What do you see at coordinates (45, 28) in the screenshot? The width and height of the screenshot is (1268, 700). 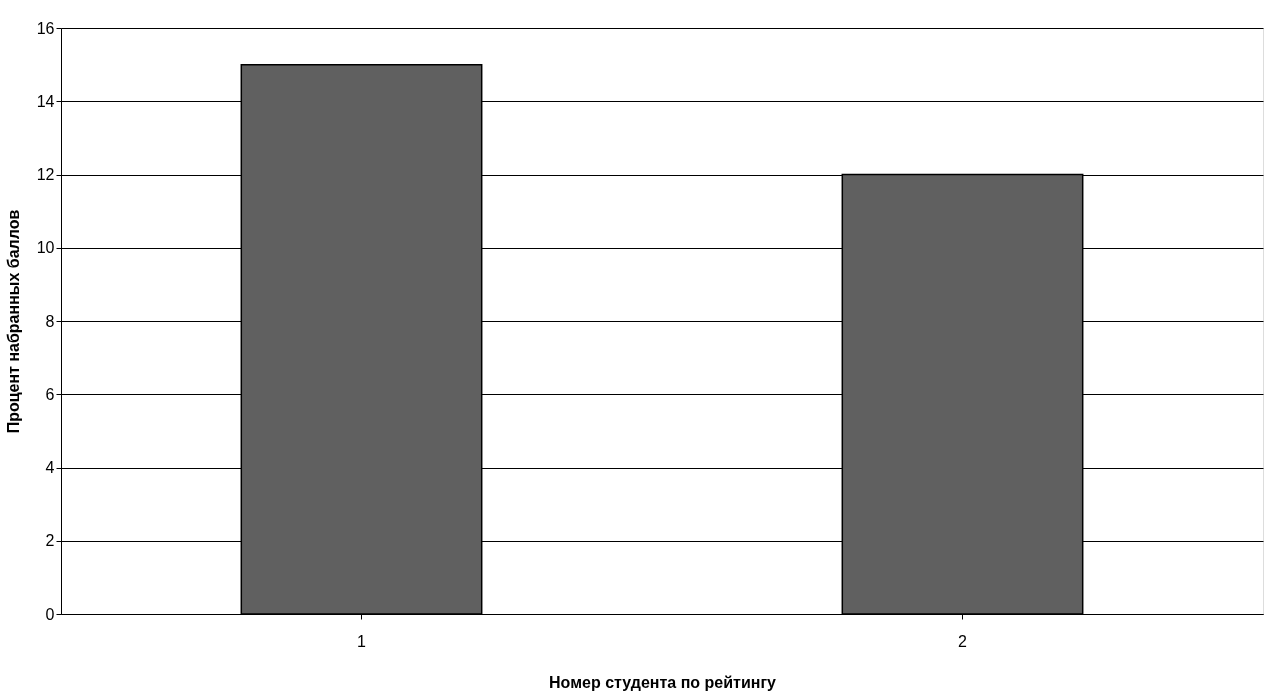 I see `y-tick-label: 16` at bounding box center [45, 28].